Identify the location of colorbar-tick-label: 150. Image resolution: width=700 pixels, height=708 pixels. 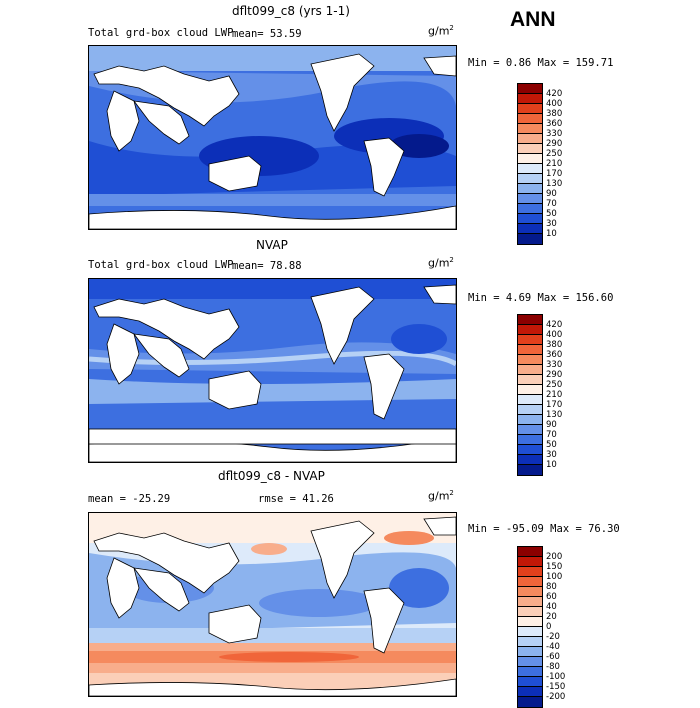
(554, 567).